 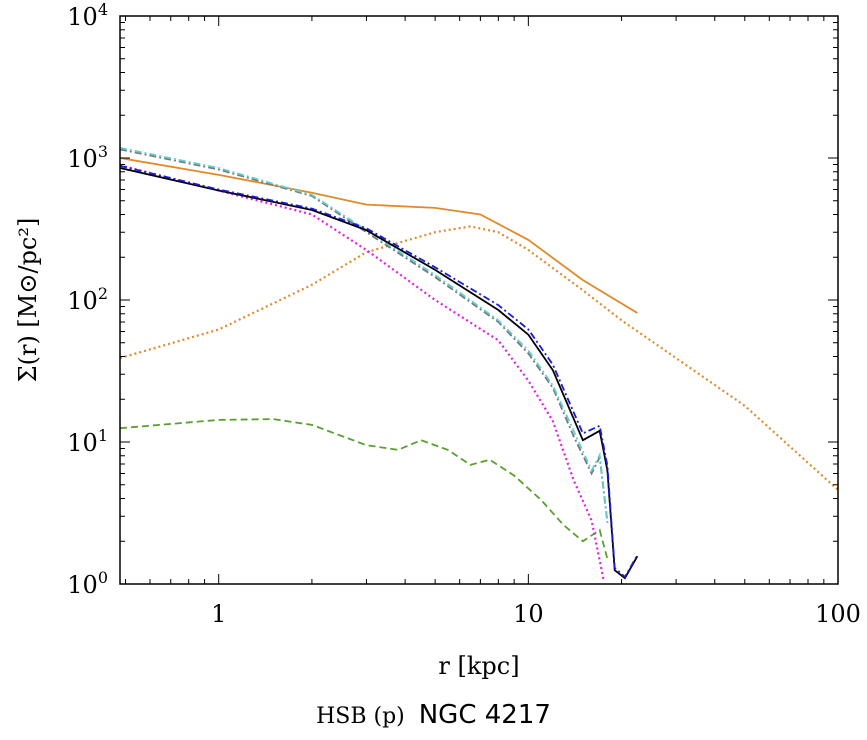 I want to click on y-axis-label: Σ(r) [M⊙/pc²], so click(x=28, y=300).